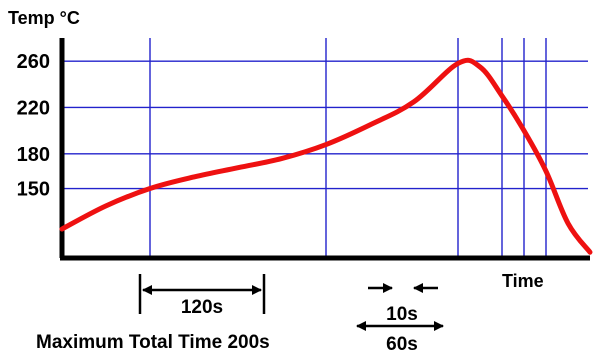  I want to click on liquidus-span-annotation: 60s, so click(400, 338).